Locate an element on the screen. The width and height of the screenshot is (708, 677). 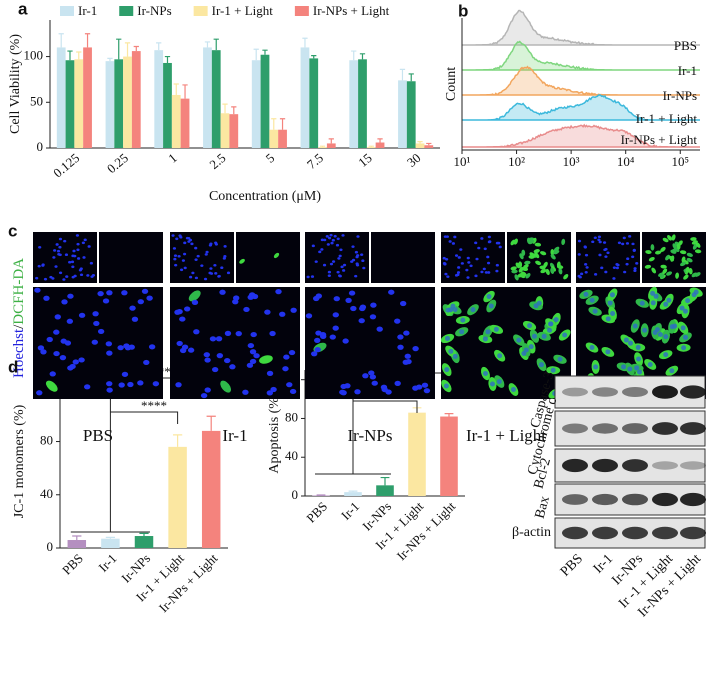
histogram-curve is located at coordinates (581, 27).